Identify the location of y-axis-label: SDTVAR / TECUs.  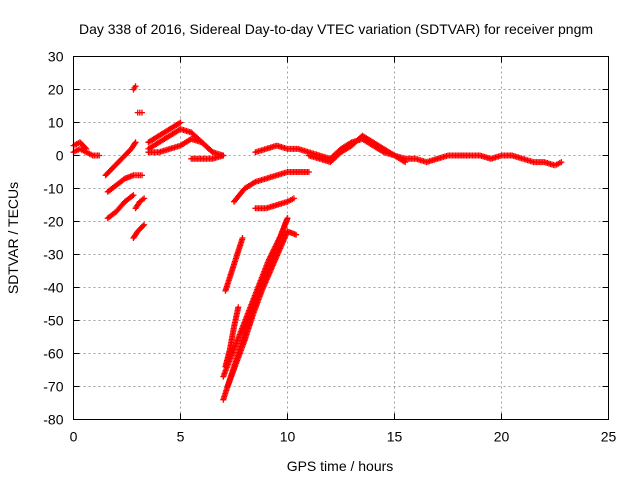
(13, 238).